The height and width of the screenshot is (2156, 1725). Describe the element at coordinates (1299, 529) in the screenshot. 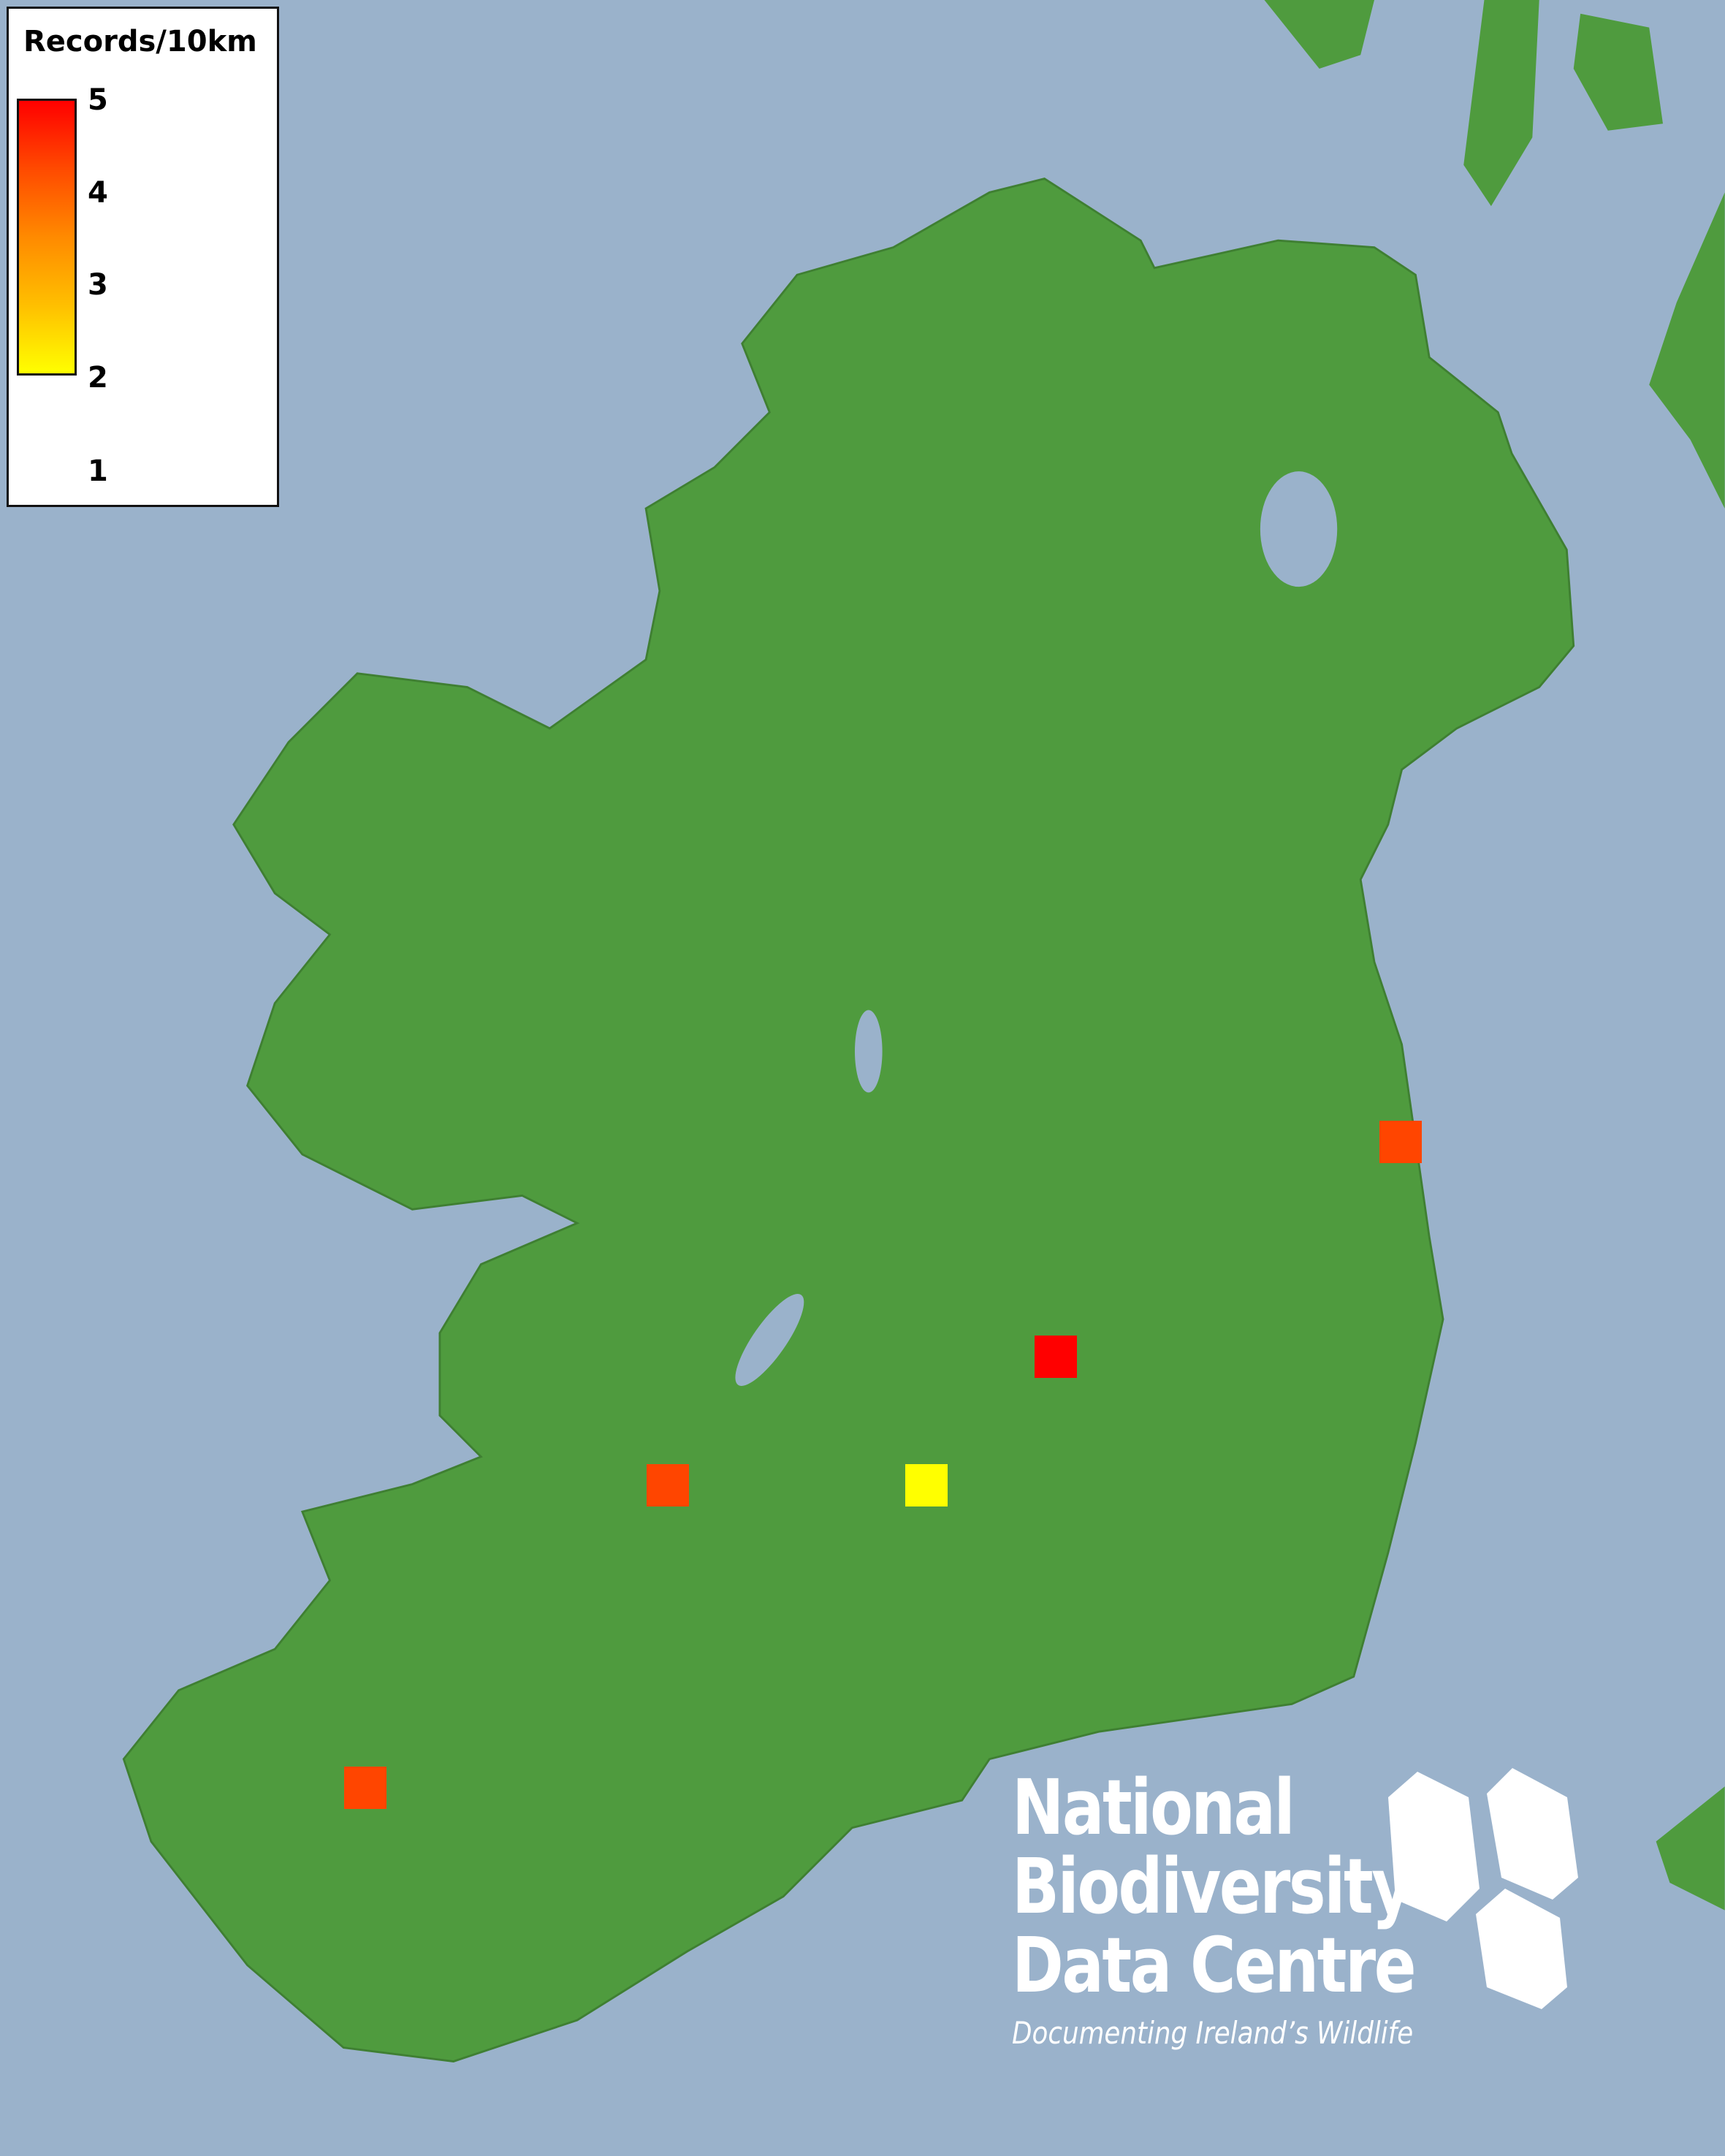

I see `lough-neagh` at that location.